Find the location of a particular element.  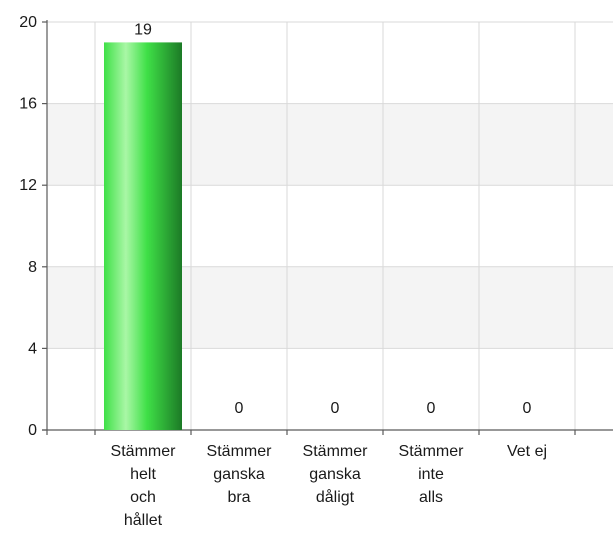

x-category-line: alls is located at coordinates (431, 497).